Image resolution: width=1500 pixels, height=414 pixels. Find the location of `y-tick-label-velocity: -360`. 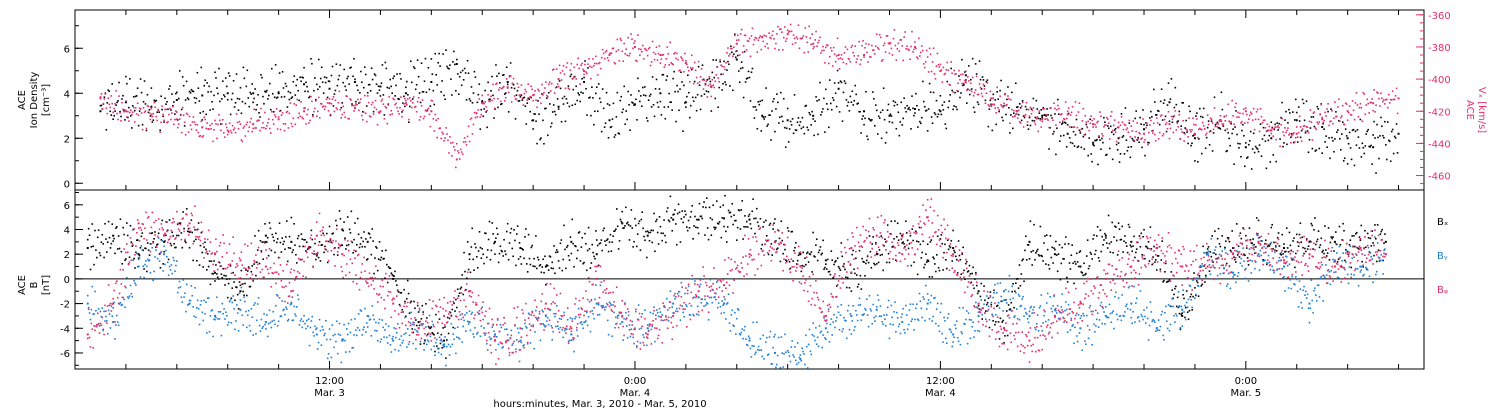

y-tick-label-velocity: -360 is located at coordinates (1439, 16).